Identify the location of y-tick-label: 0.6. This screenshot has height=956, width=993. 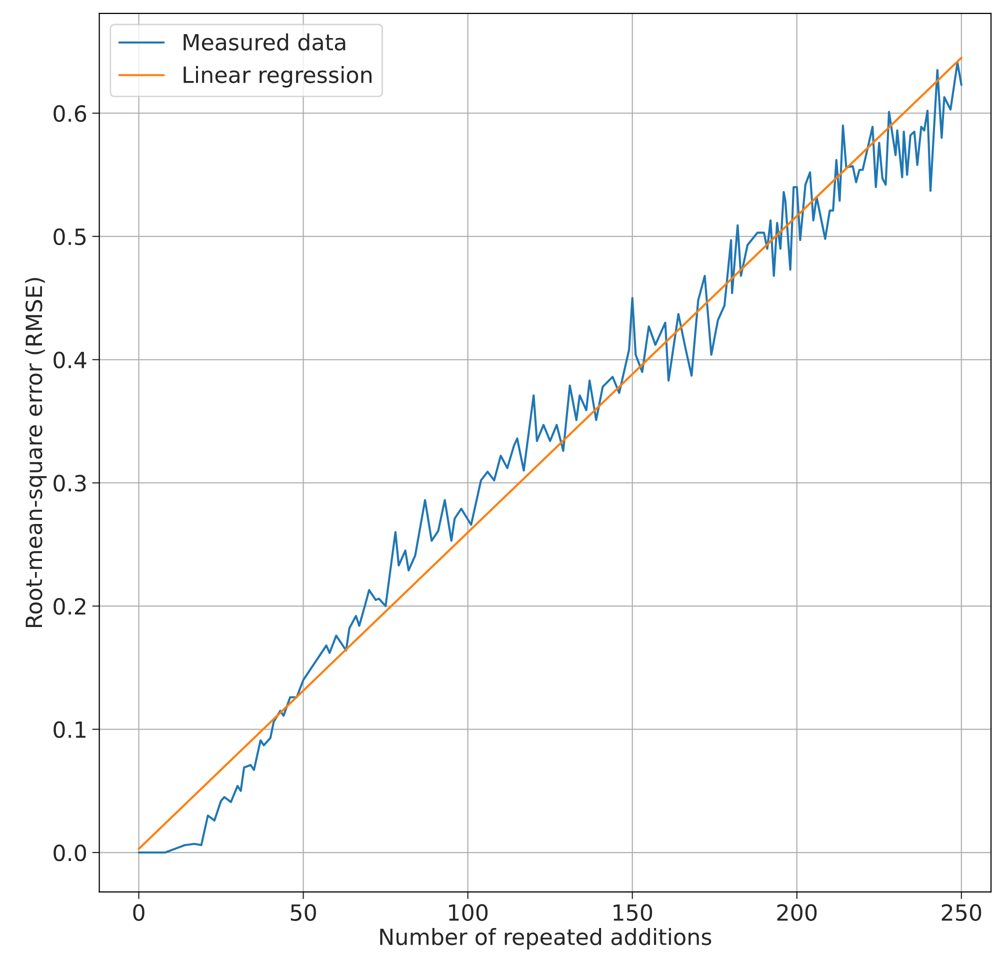
(70, 113).